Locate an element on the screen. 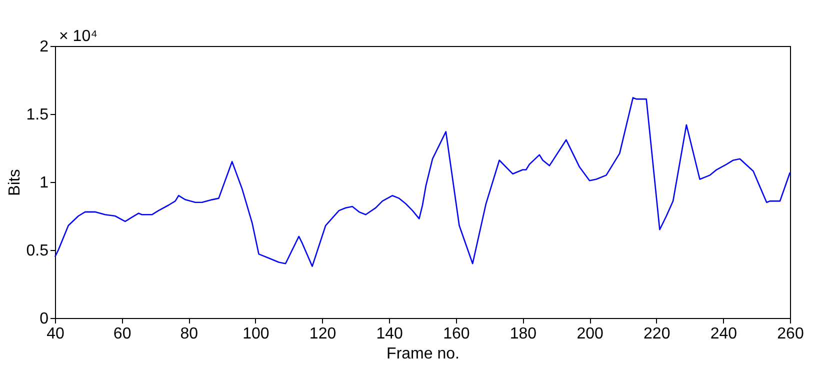 The image size is (830, 365). x-tick-label: 200 is located at coordinates (590, 334).